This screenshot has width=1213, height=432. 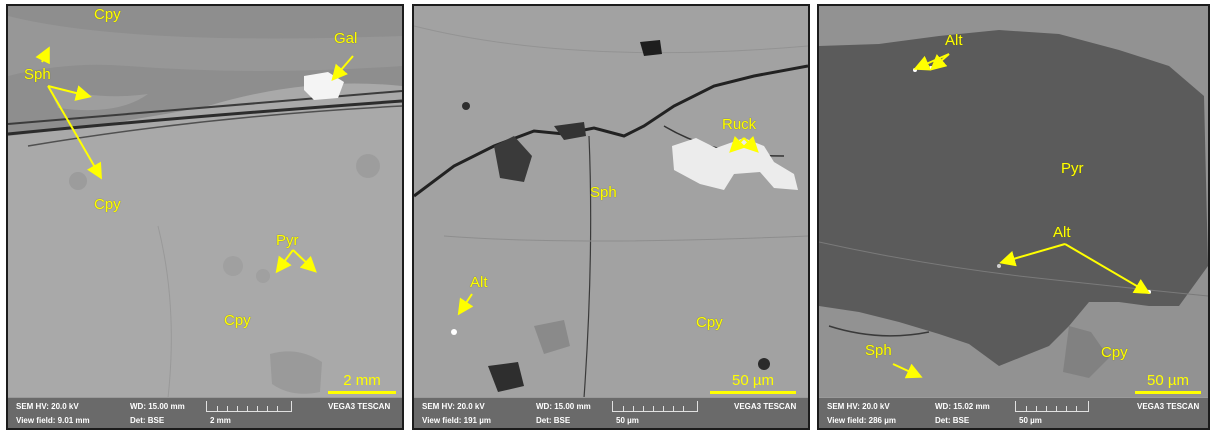 I want to click on view-field-readout: View field: 9.01 mm, so click(x=53, y=420).